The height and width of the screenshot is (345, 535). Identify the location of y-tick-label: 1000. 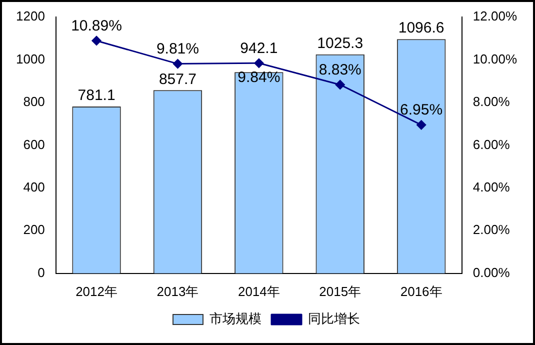
(30, 58).